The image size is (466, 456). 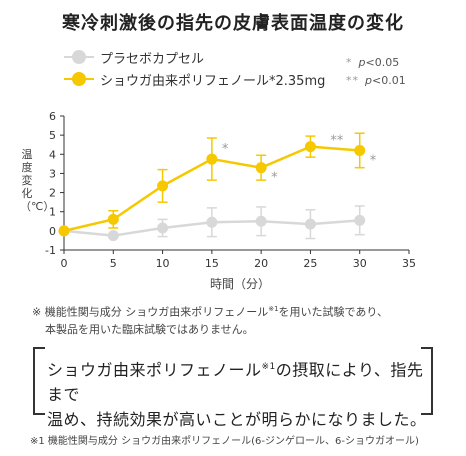 I want to click on y-tick-label: -1, so click(x=50, y=250).